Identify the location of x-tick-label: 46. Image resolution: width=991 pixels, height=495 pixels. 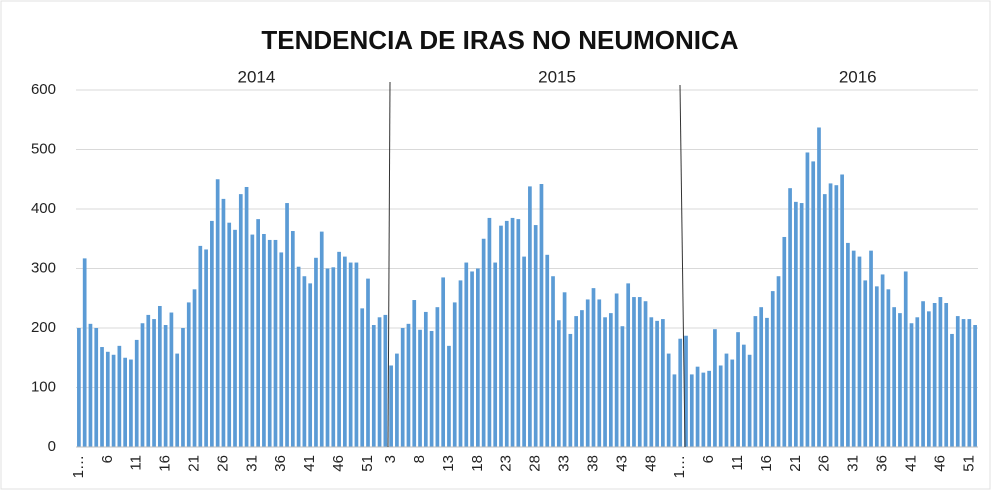
(939, 463).